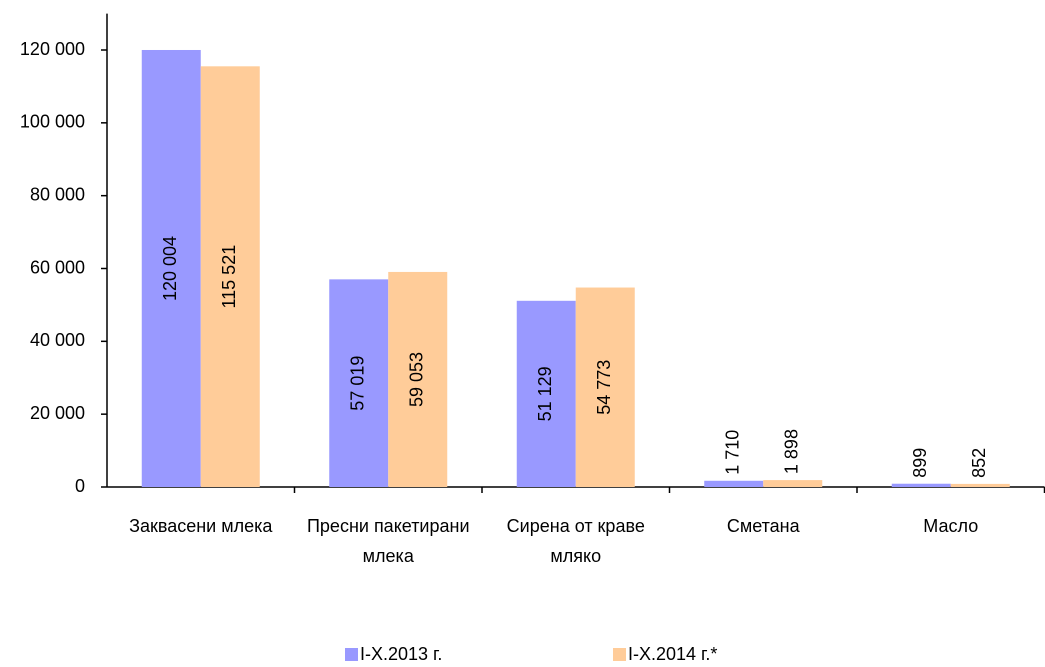 This screenshot has width=1045, height=667. Describe the element at coordinates (52, 49) in the screenshot. I see `y-tick-label: 120 000` at that location.